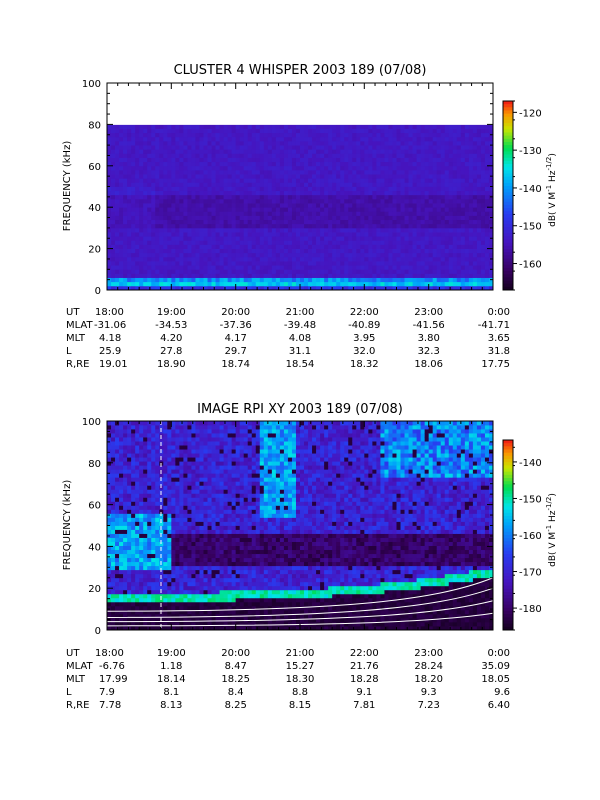  I want to click on ephemeris-value: 18.90, so click(171, 364).